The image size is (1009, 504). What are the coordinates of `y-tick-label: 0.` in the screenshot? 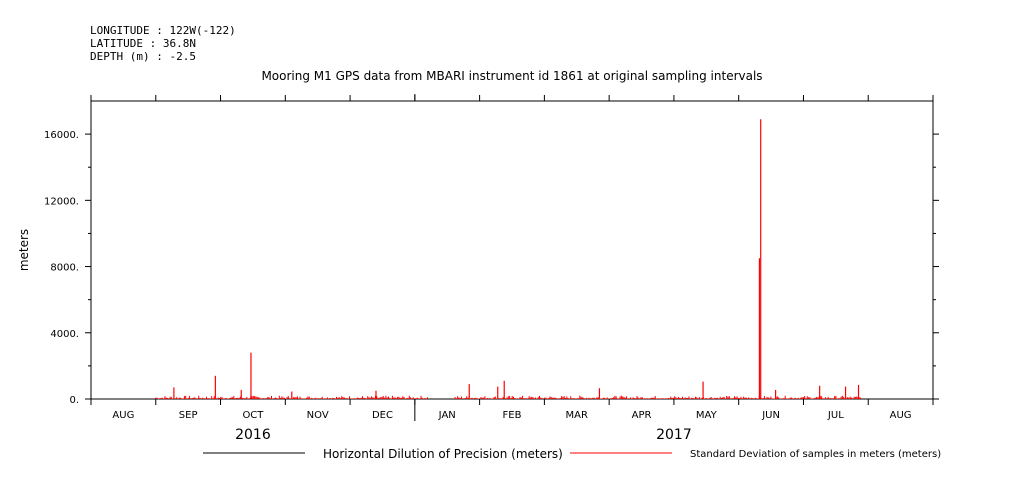 It's located at (74, 400).